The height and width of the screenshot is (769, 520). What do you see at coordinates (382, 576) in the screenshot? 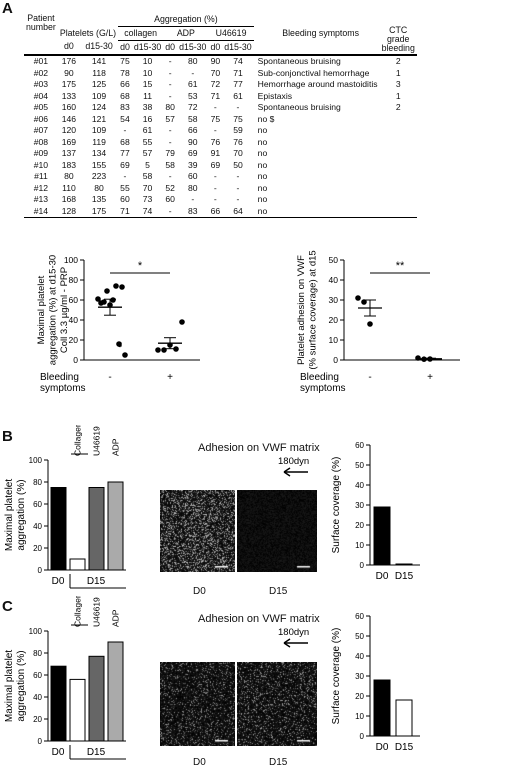
I see `x-label: D0` at bounding box center [382, 576].